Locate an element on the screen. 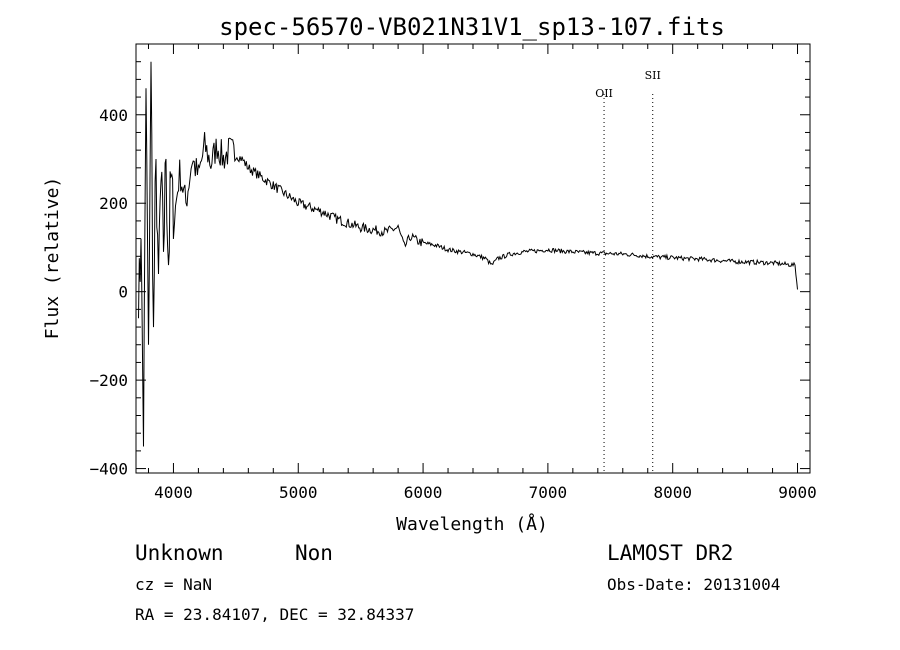  y-tick-label: −400 is located at coordinates (108, 469).